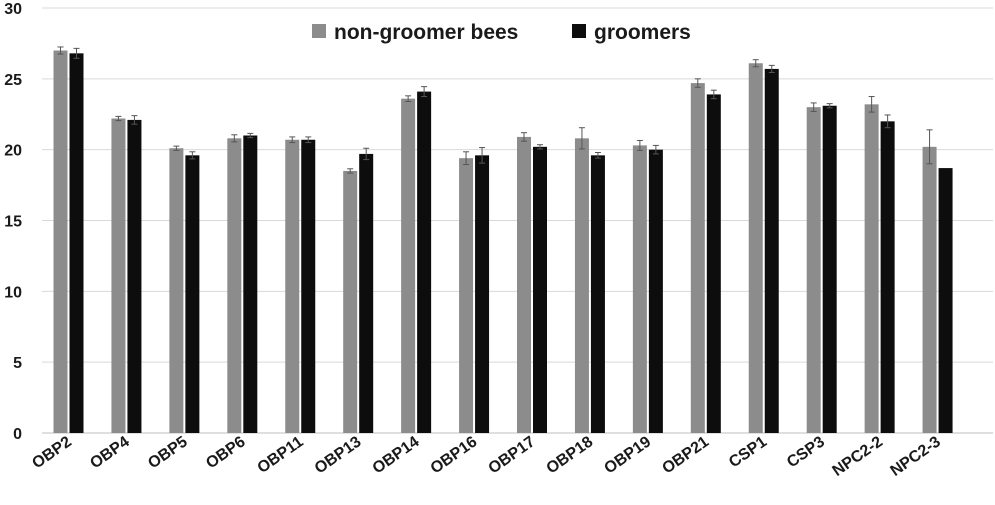 The image size is (995, 505). I want to click on x-tick-label: NPC2-2, so click(858, 456).